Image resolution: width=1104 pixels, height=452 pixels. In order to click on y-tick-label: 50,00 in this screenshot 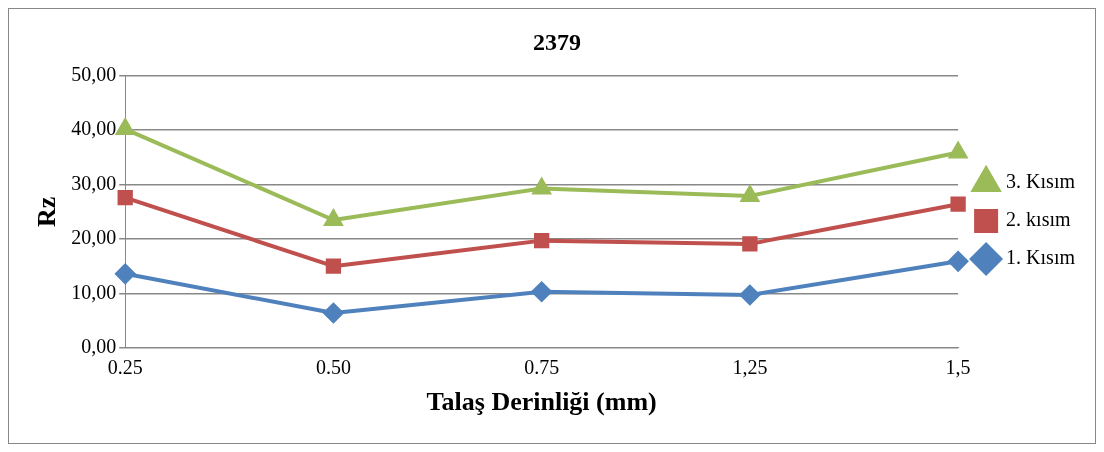, I will do `click(94, 74)`.